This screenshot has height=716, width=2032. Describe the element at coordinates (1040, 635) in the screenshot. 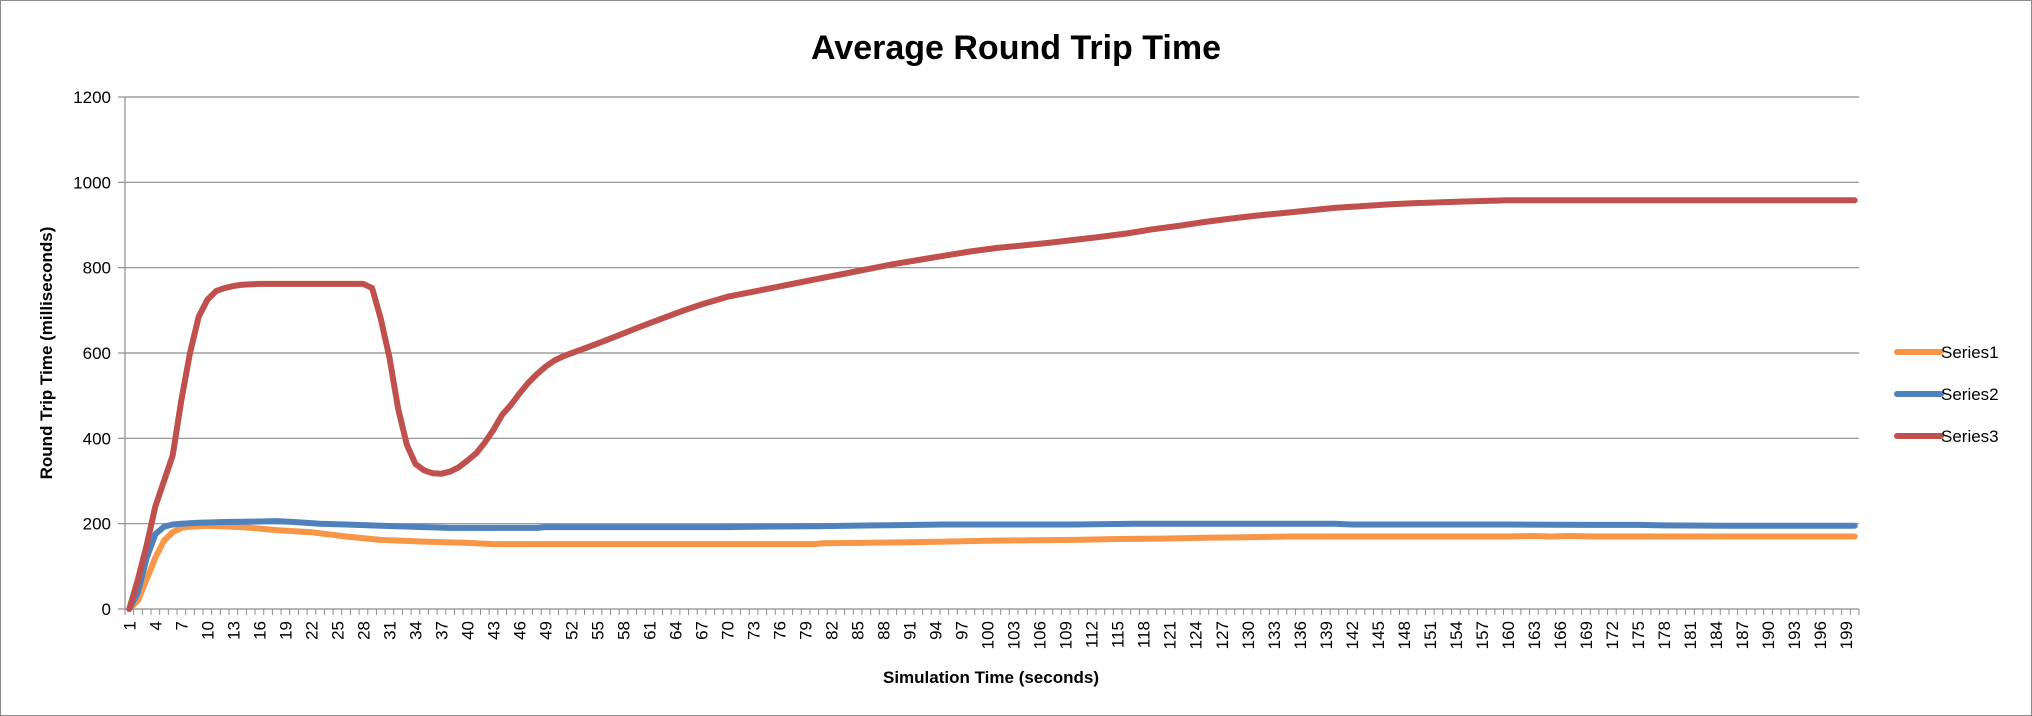

I see `x-tick-label: 106` at that location.